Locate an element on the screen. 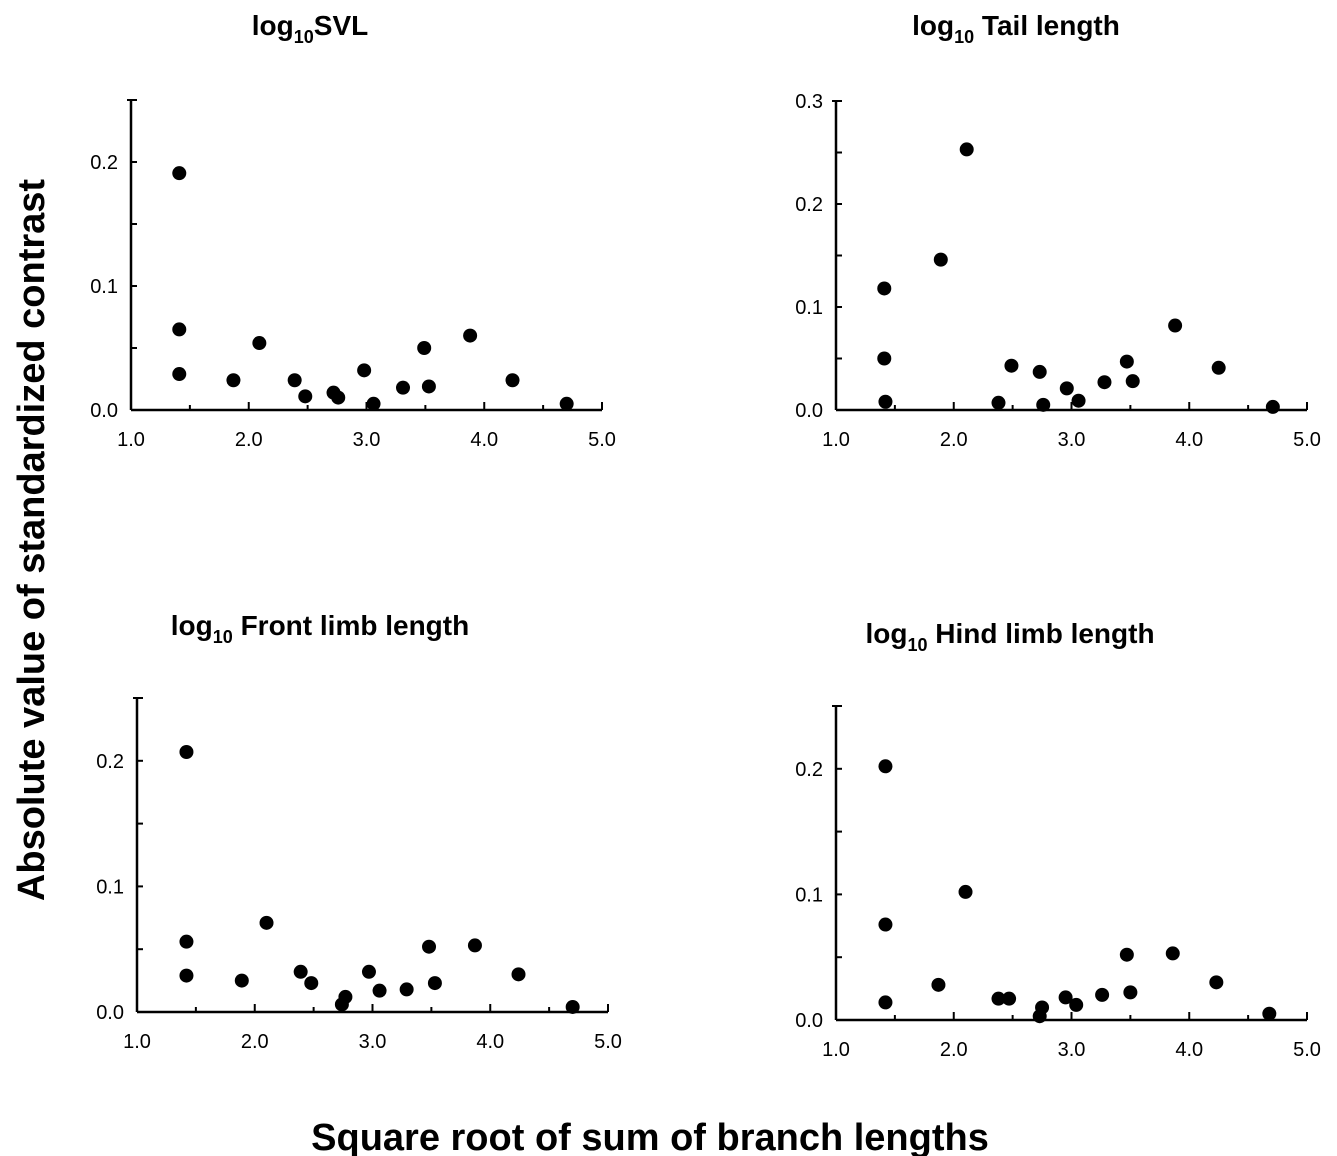 The height and width of the screenshot is (1156, 1337). panel-title: log10SVL is located at coordinates (310, 28).